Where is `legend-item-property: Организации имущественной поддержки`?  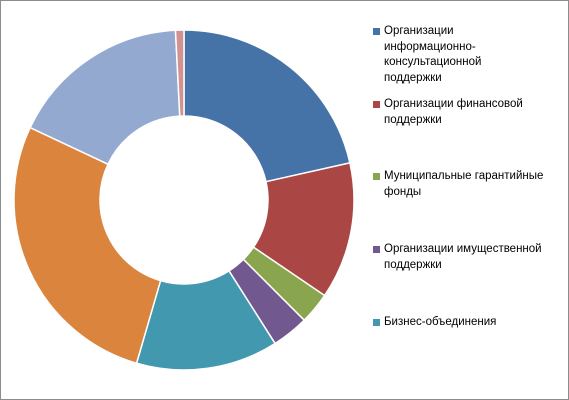 legend-item-property: Организации имущественной поддержки is located at coordinates (468, 257).